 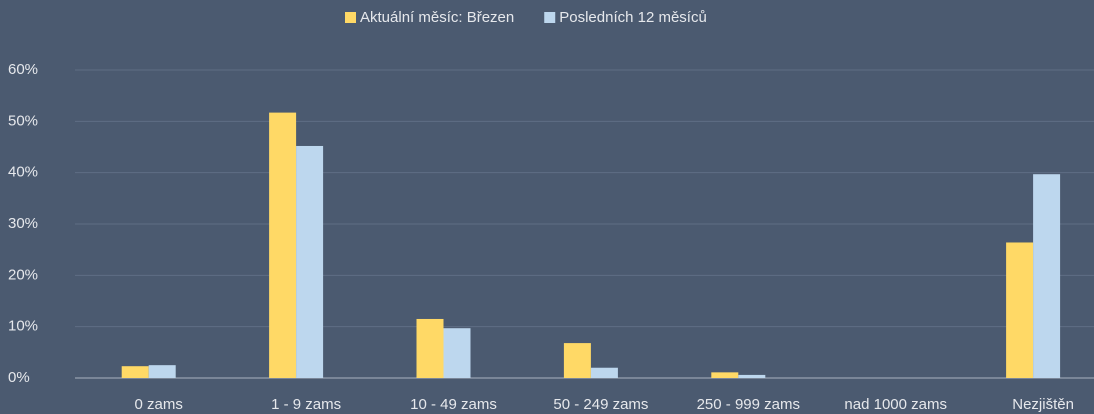 I want to click on y-tick-label: 50%, so click(x=23, y=120).